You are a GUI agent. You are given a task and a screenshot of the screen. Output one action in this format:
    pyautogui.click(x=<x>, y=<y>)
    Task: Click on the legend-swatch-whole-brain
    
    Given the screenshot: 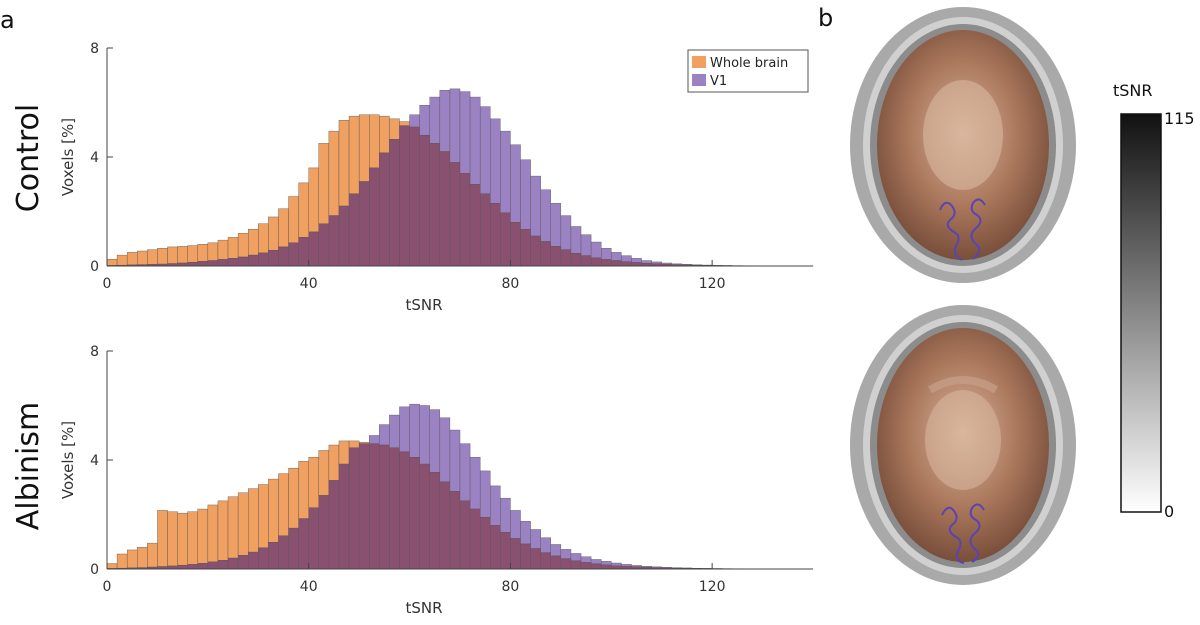 What is the action you would take?
    pyautogui.click(x=699, y=62)
    